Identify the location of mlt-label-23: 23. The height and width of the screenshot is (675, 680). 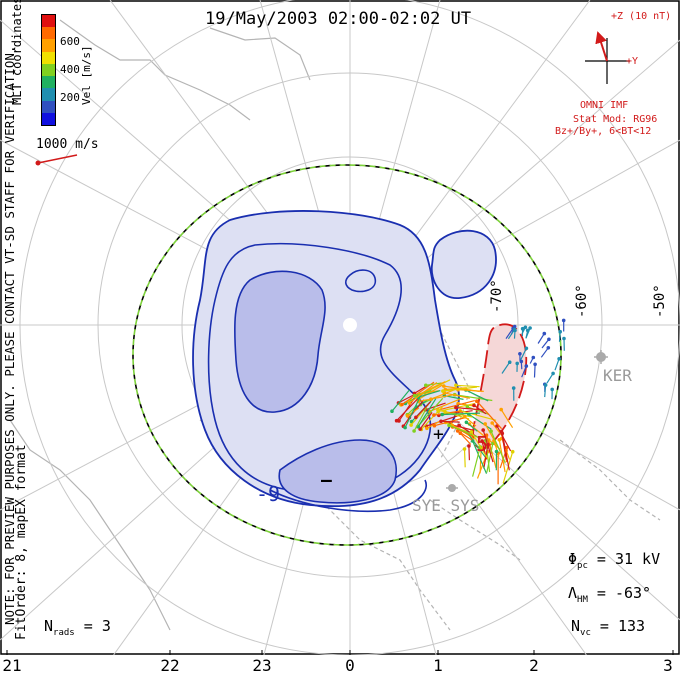
(261, 665).